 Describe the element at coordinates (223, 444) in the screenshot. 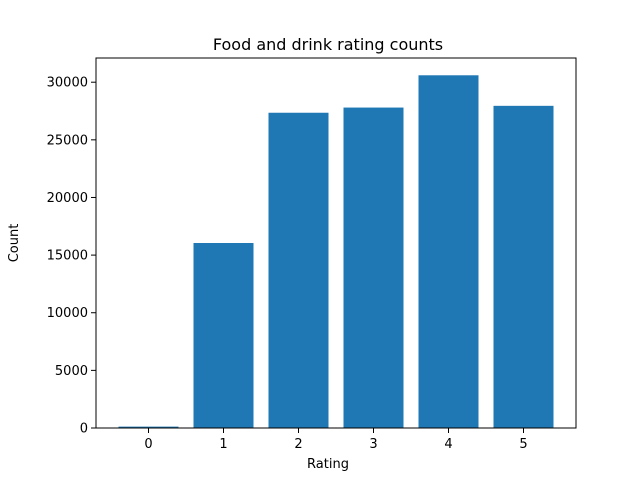

I see `x-tick-label-1: 1` at that location.